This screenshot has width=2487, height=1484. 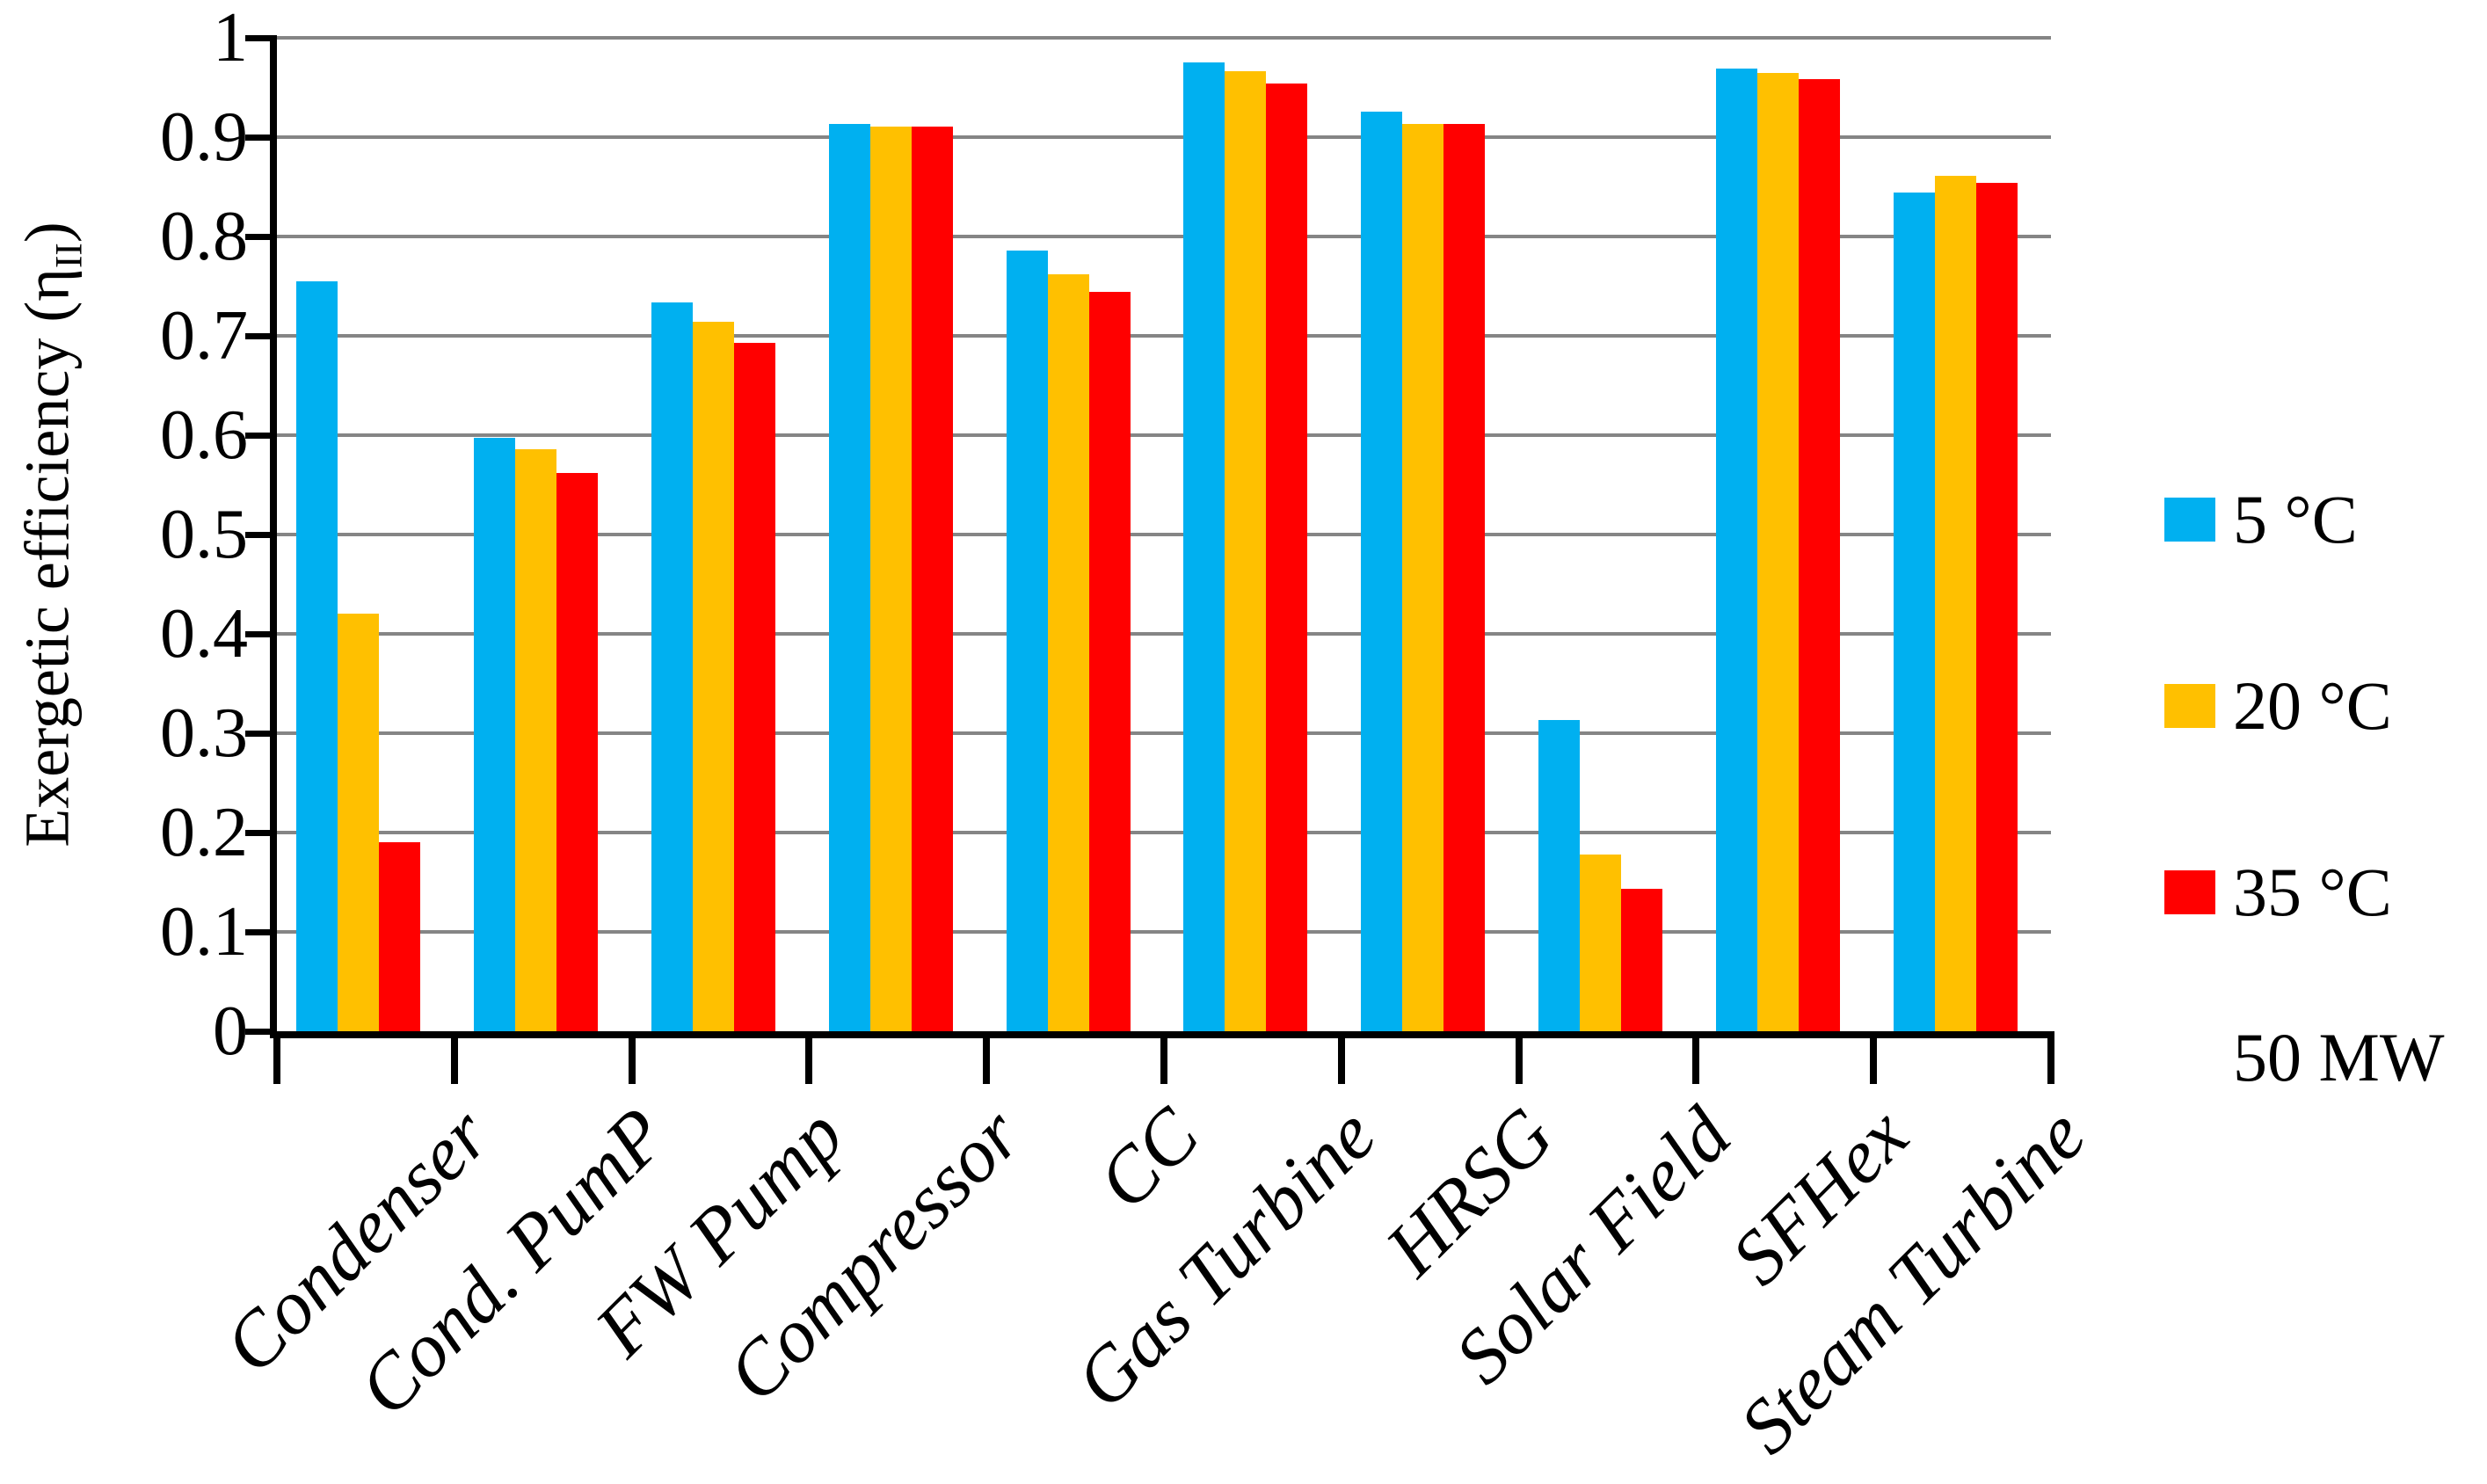 What do you see at coordinates (2189, 706) in the screenshot?
I see `legend-swatch-20c` at bounding box center [2189, 706].